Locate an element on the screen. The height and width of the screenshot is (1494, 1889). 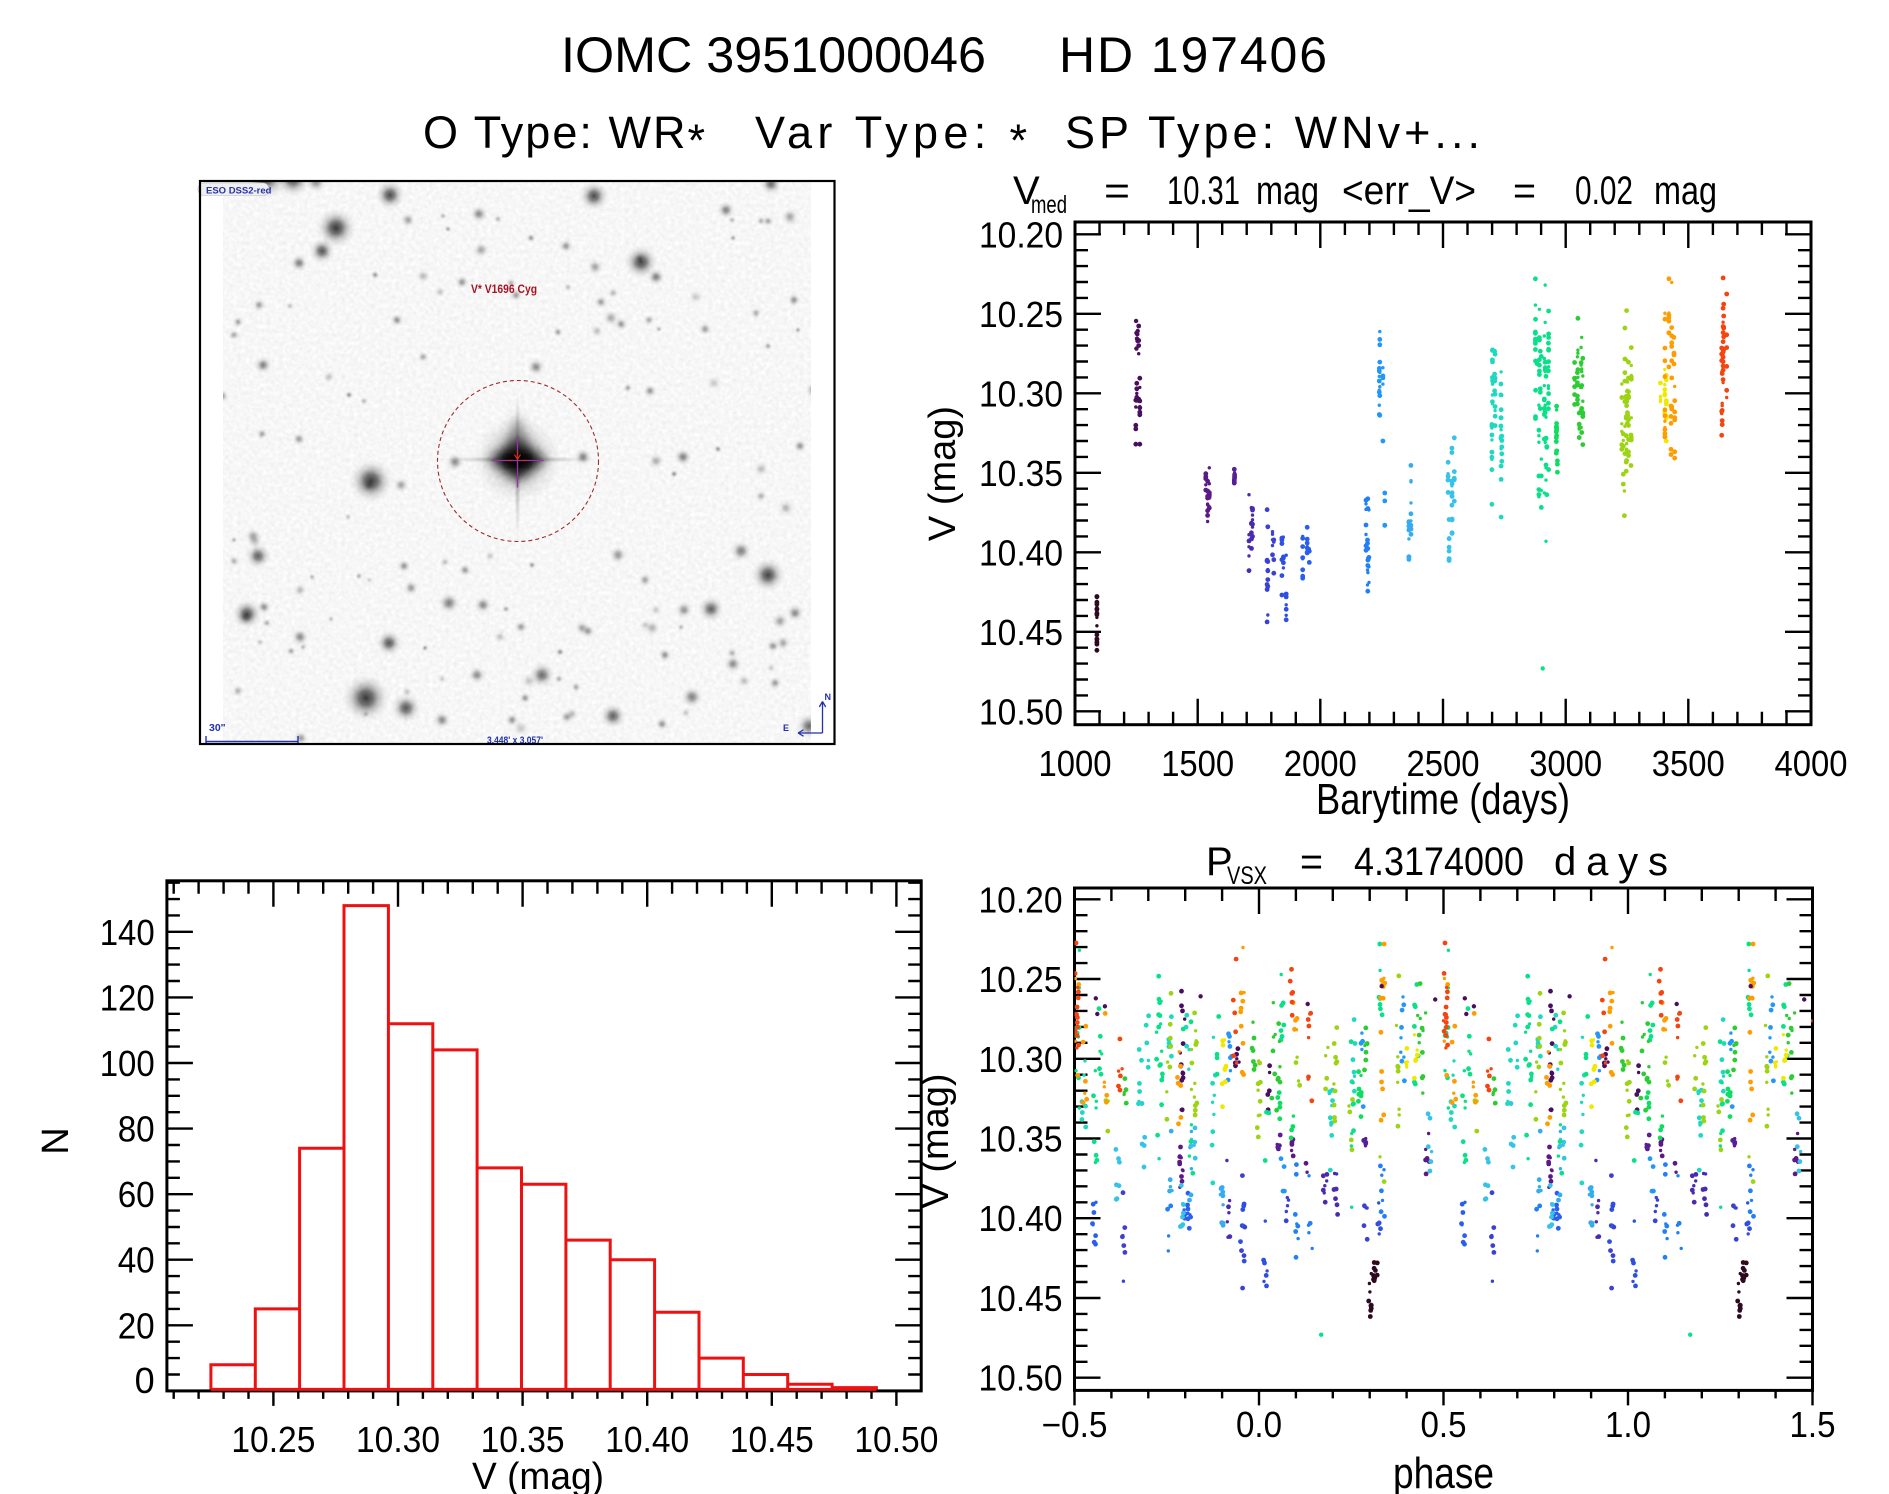
svg-text: Var Type: * is located at coordinates (891, 136).